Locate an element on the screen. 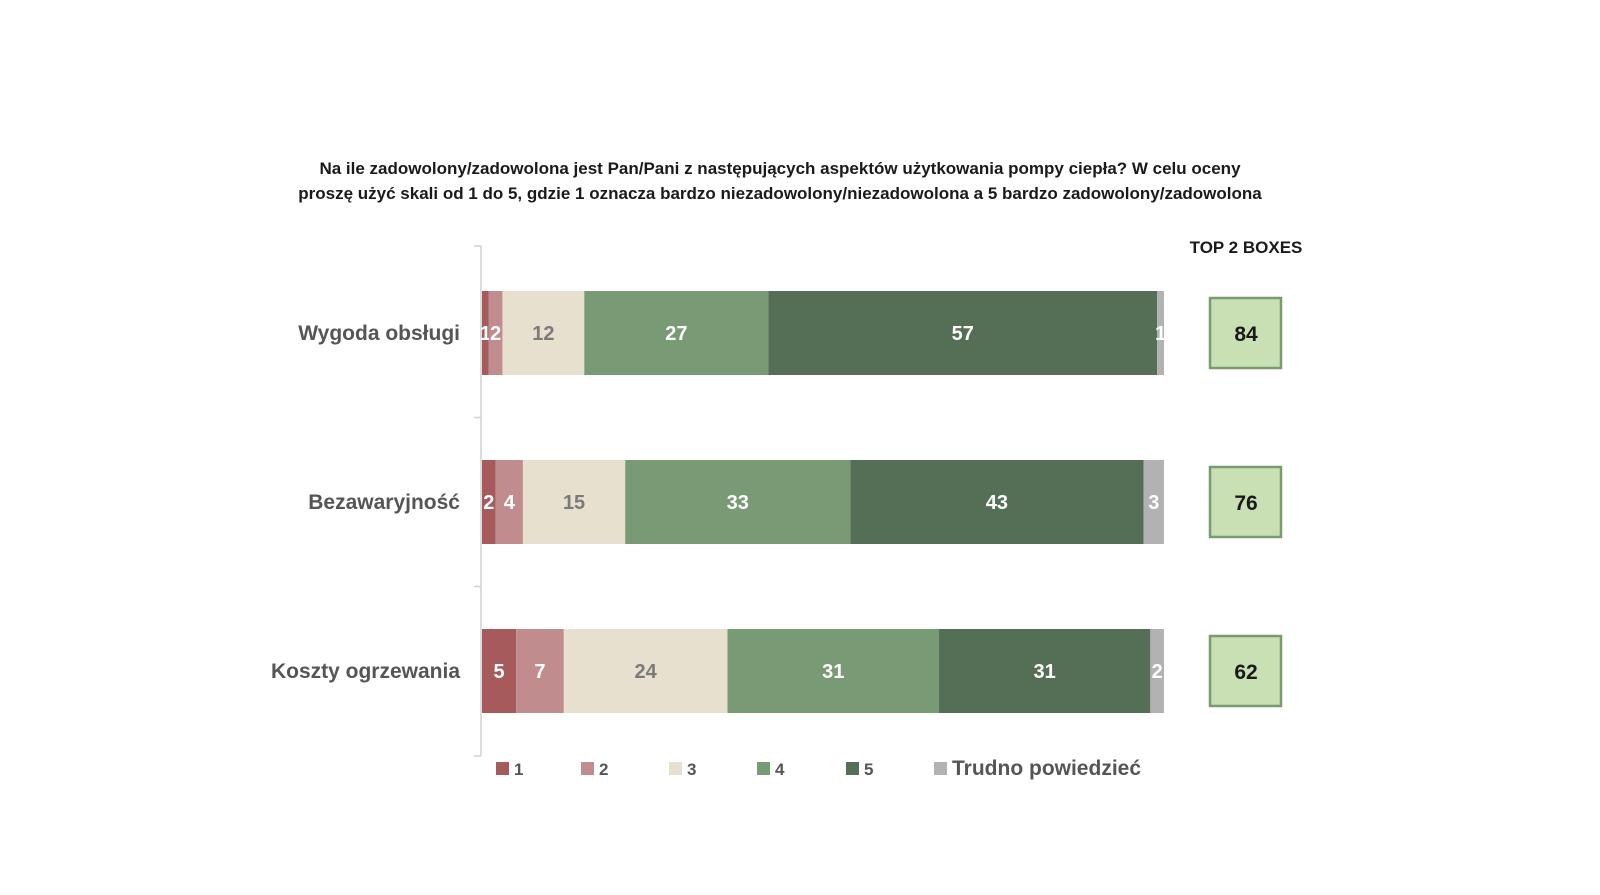 Image resolution: width=1600 pixels, height=895 pixels. bar-data-label: 15 is located at coordinates (574, 503).